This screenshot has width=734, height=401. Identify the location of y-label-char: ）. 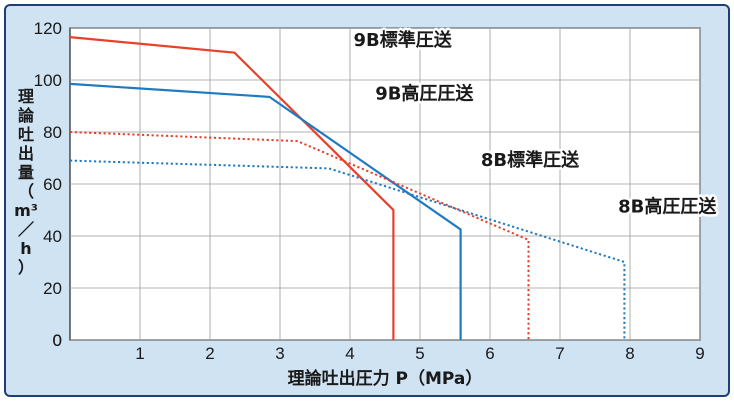
(26, 267).